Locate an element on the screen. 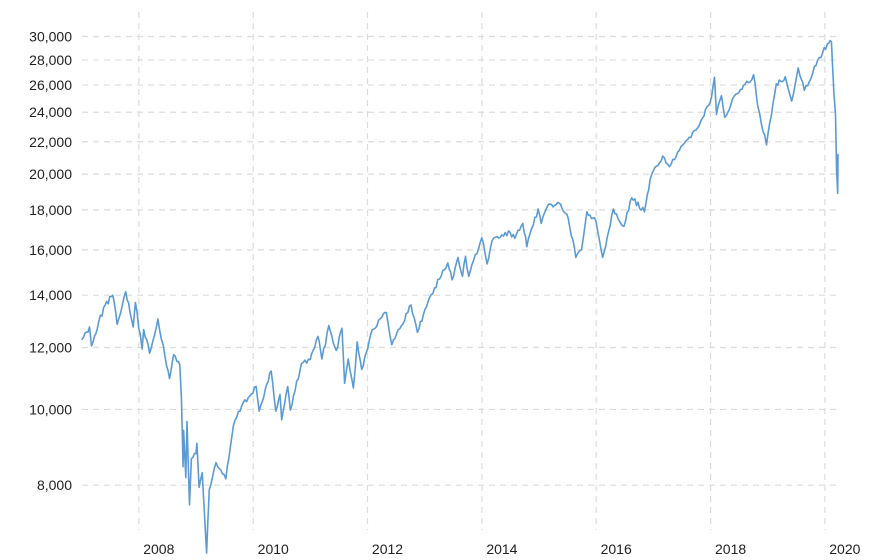  y-tick-label: 20,000 is located at coordinates (50, 174).